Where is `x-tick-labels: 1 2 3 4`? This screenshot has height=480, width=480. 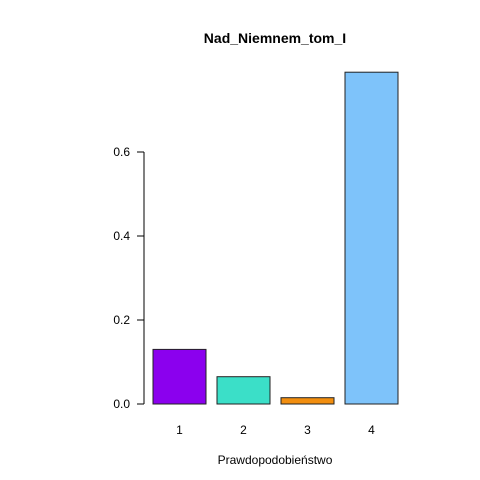 x-tick-labels: 1 2 3 4 is located at coordinates (275, 430).